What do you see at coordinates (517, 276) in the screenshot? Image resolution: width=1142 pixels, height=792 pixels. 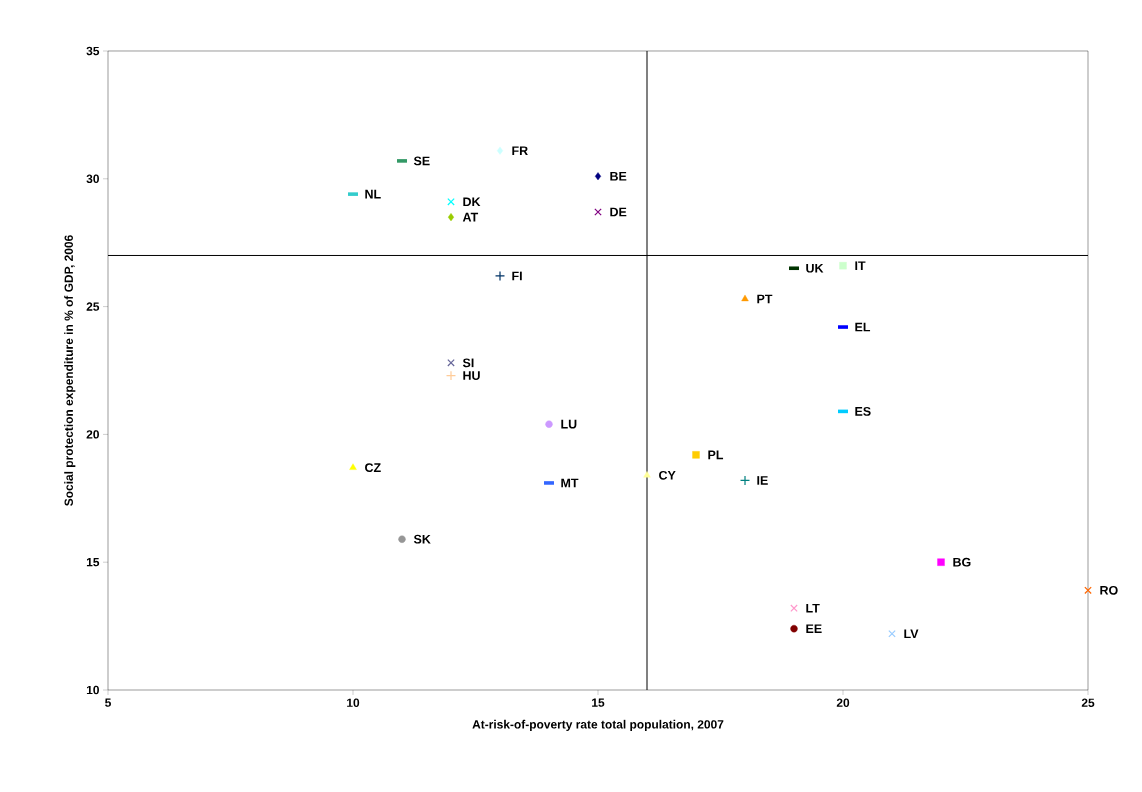 I see `series-label: FI` at bounding box center [517, 276].